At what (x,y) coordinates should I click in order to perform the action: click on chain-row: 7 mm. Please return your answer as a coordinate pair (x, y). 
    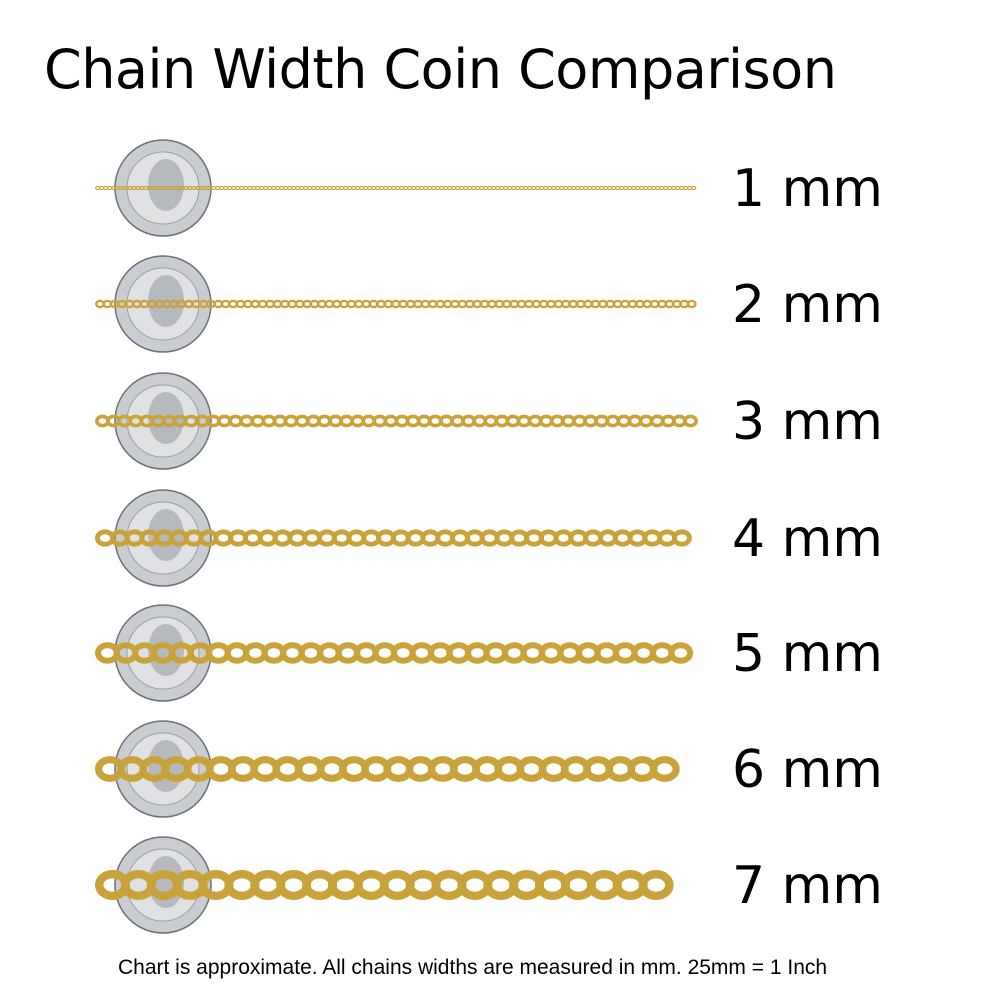
    Looking at the image, I should click on (500, 885).